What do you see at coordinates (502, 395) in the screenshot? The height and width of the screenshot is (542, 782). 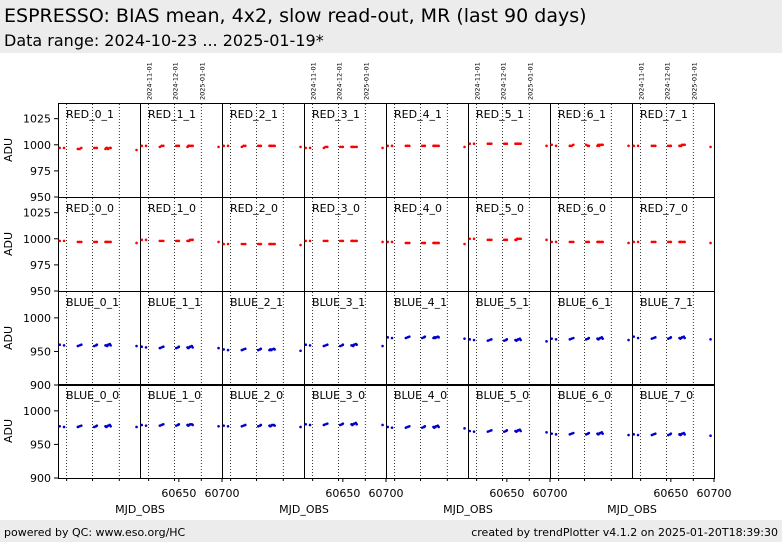 I see `panel-label: BLUE_5_0` at bounding box center [502, 395].